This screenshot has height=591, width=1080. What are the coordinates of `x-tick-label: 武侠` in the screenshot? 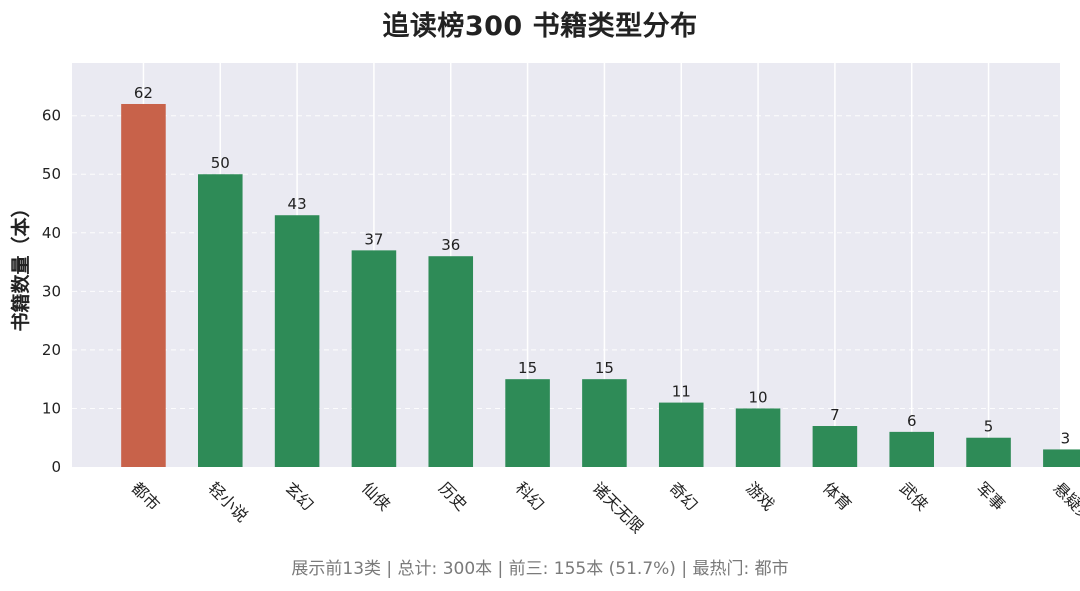 It's located at (914, 496).